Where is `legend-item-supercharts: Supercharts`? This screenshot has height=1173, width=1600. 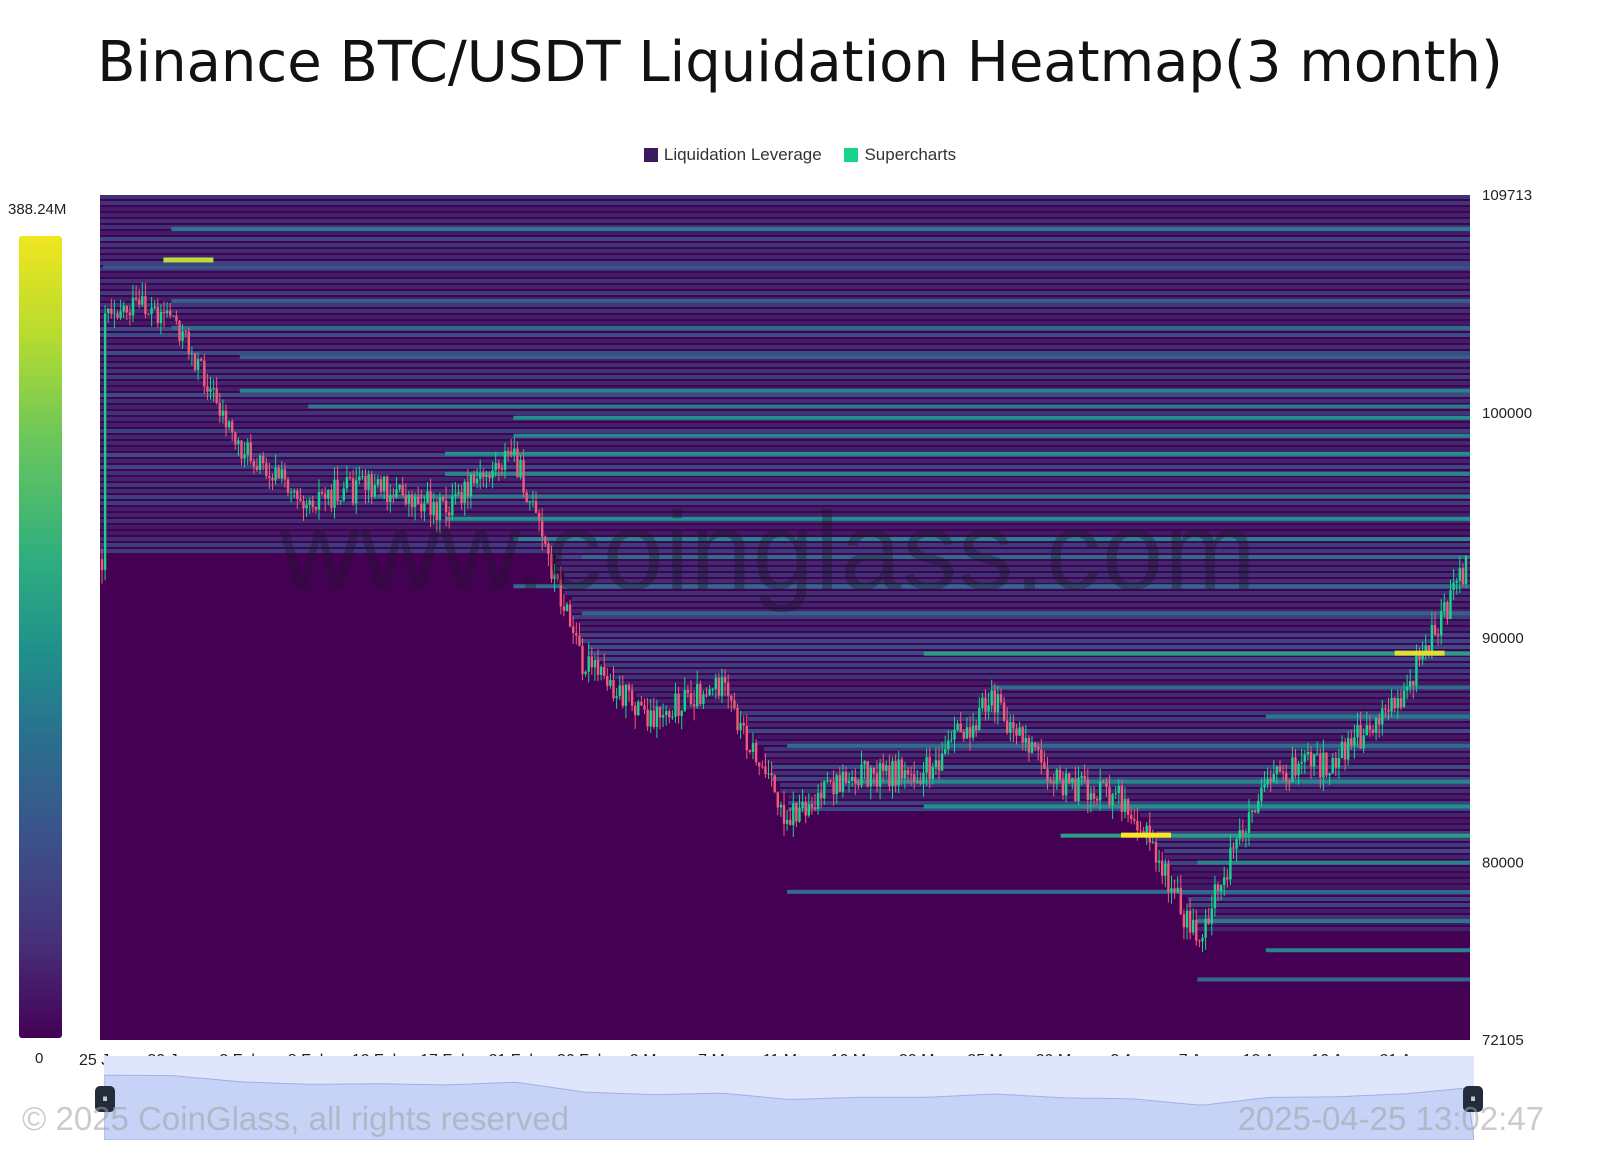
legend-item-supercharts: Supercharts is located at coordinates (900, 155).